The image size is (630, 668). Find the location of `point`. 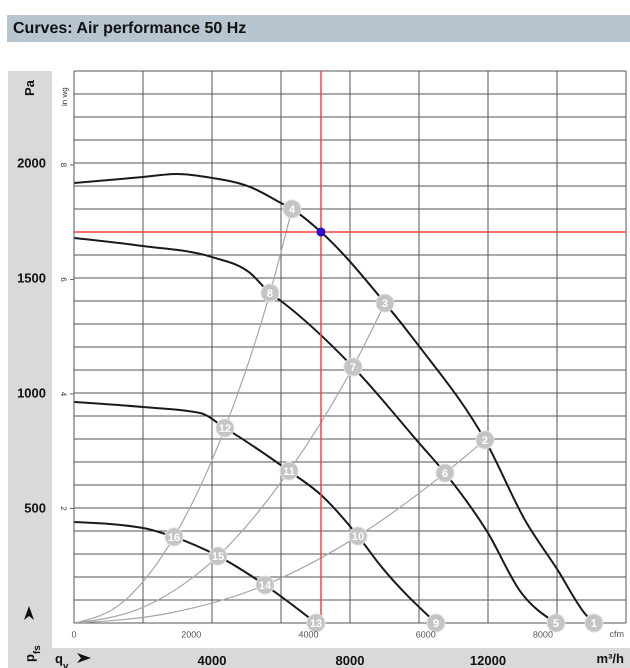

point is located at coordinates (321, 232).